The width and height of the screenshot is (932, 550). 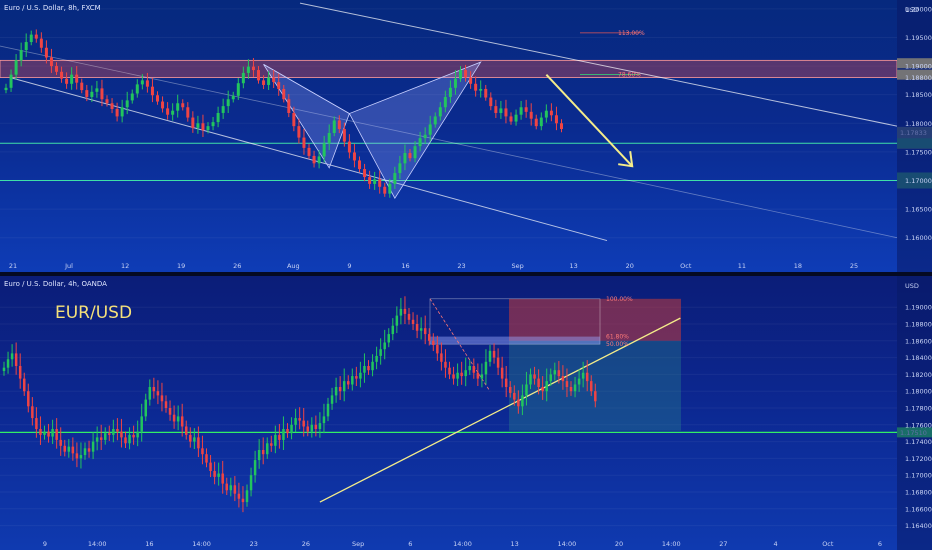 I want to click on y-tick-label: 1.18800, so click(x=918, y=325).